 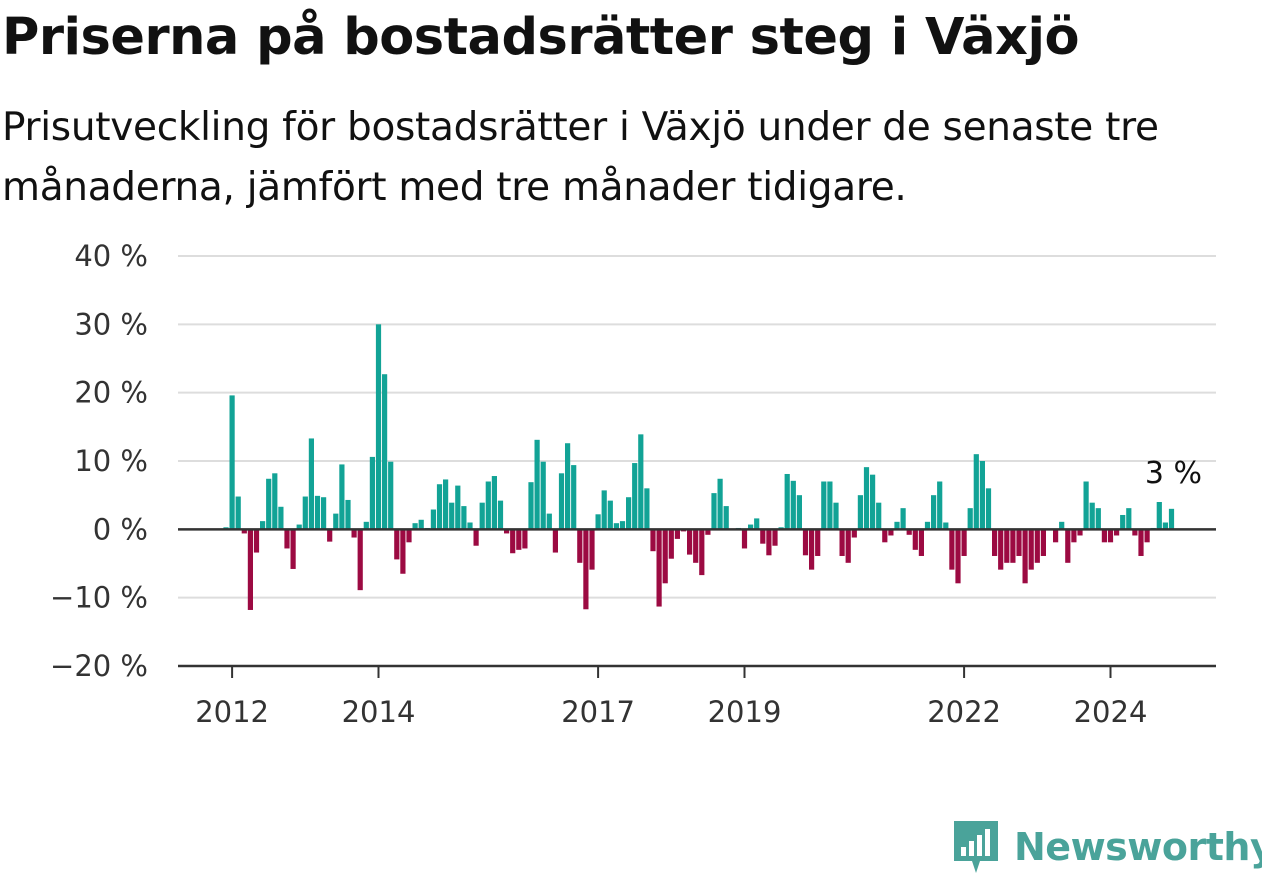 I want to click on x-tick-label: 2012, so click(x=232, y=712).